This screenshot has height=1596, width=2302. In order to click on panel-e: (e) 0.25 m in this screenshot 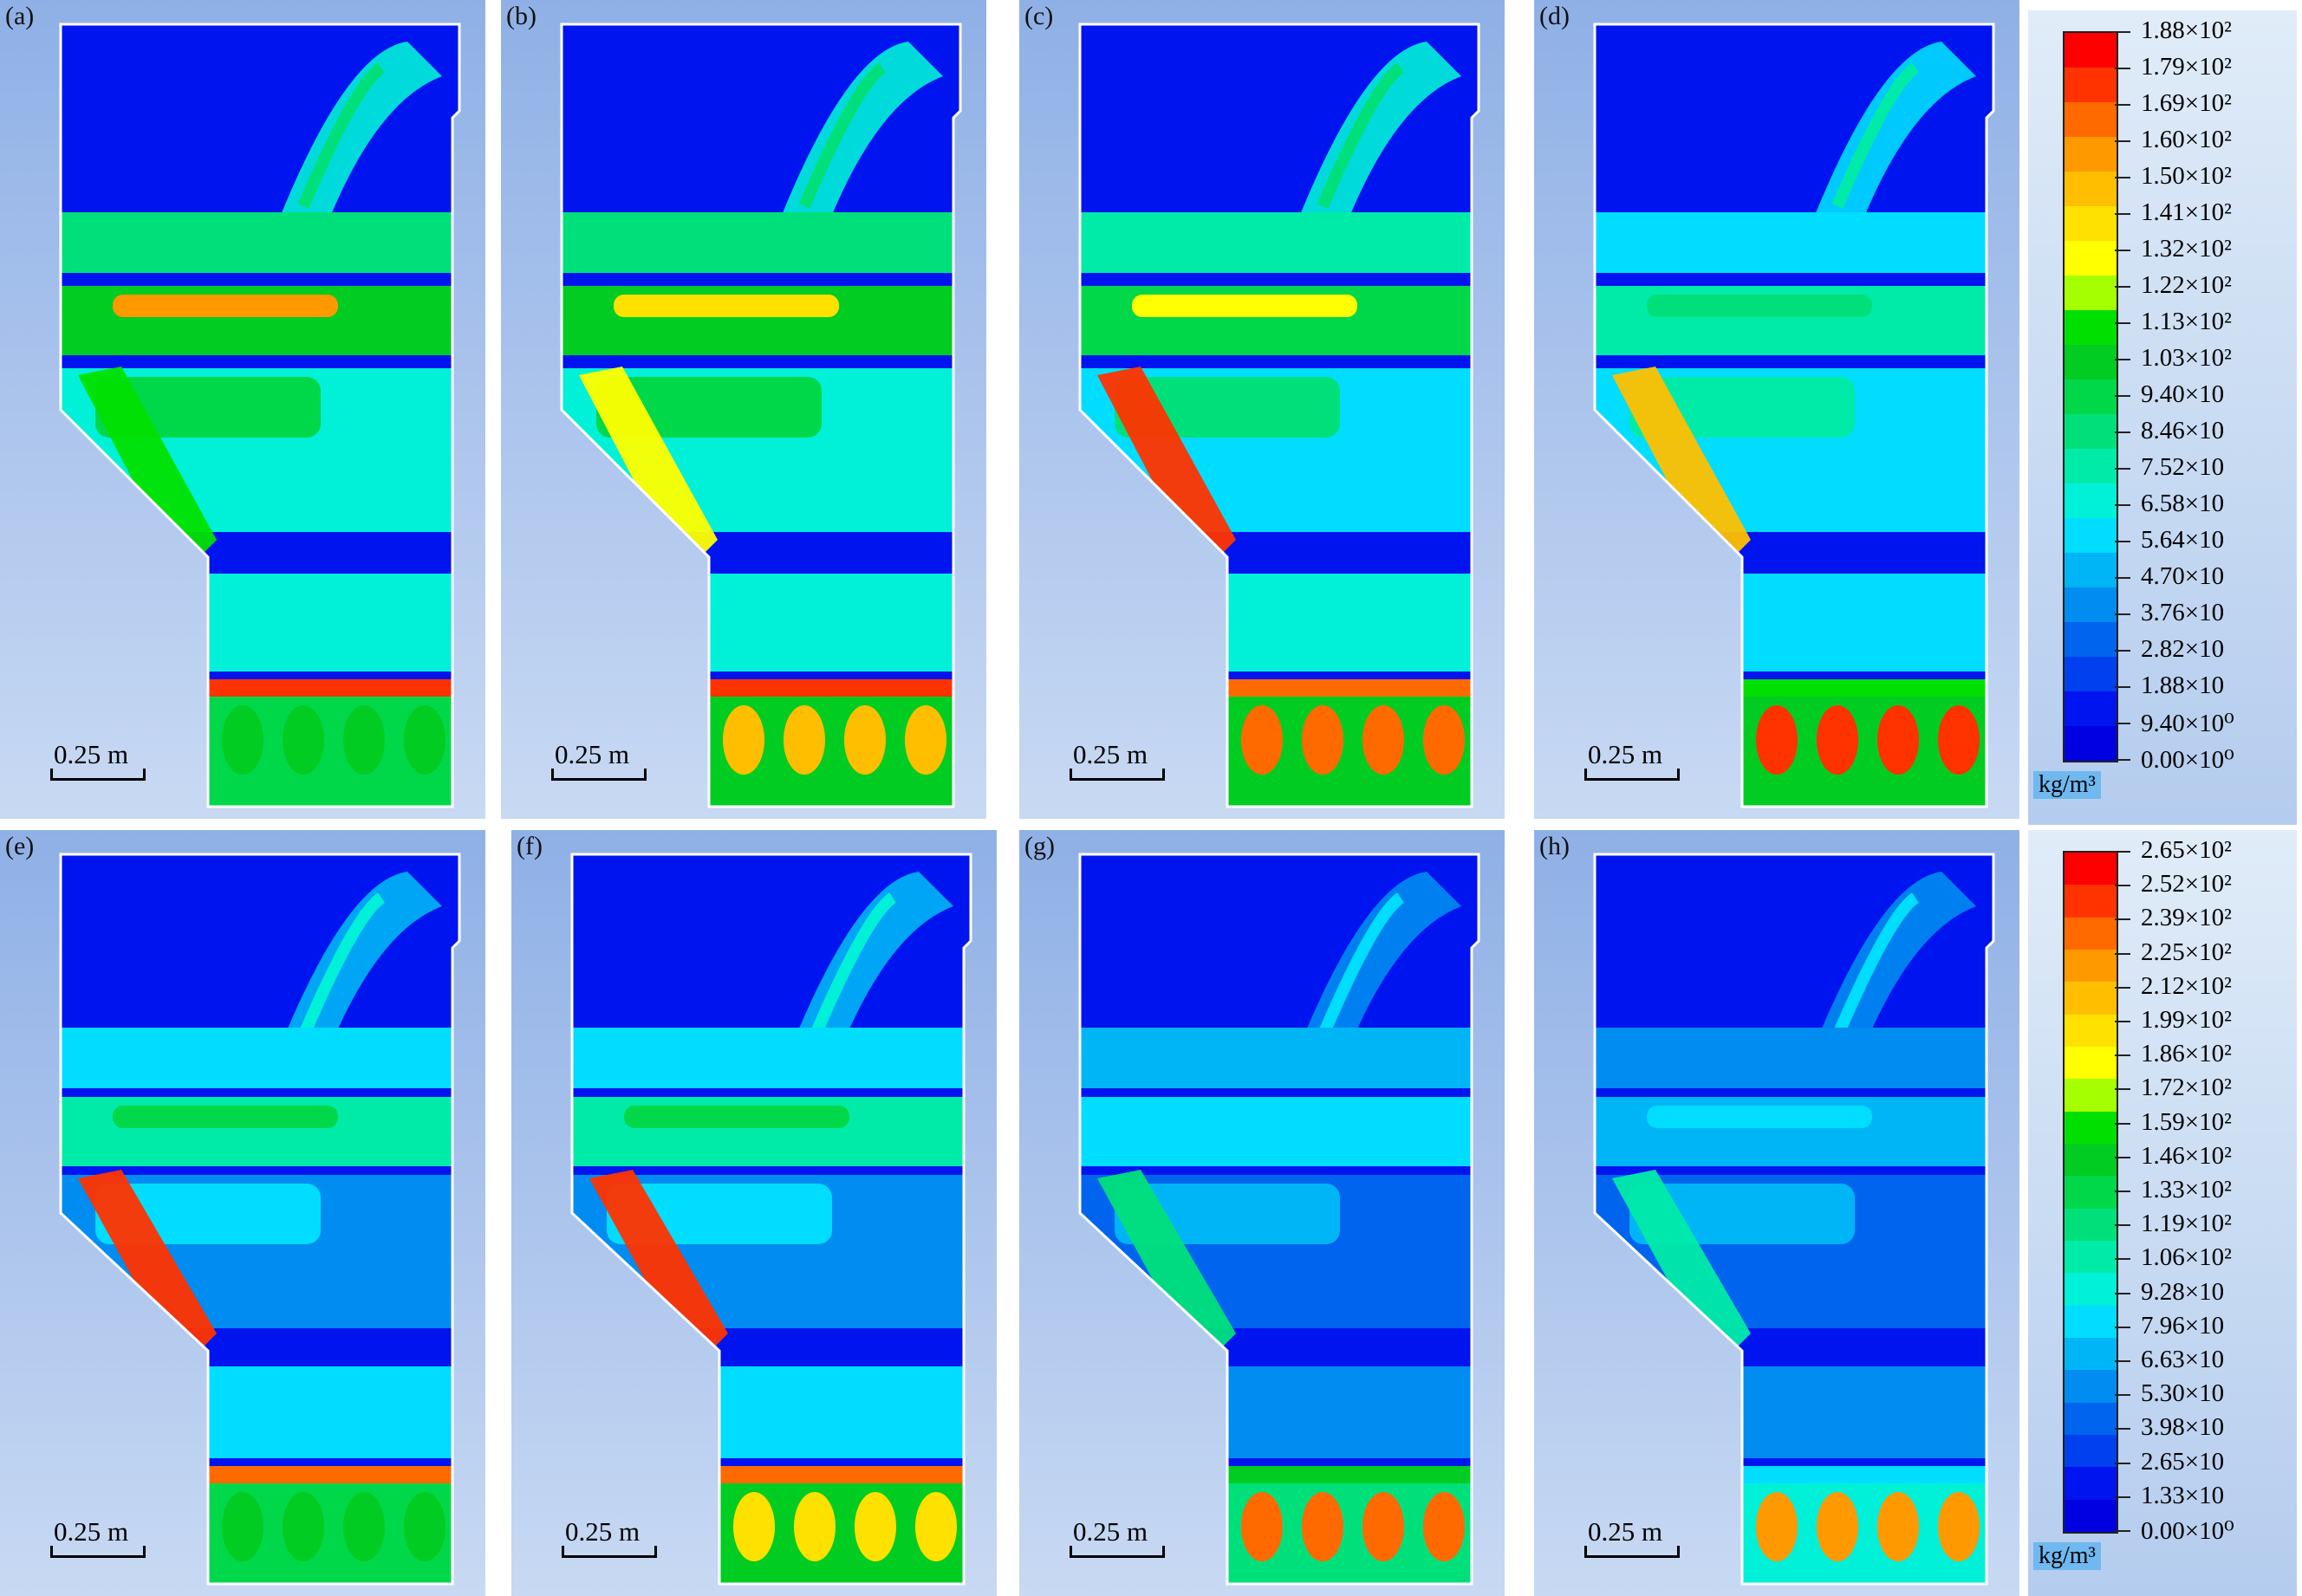, I will do `click(242, 1213)`.